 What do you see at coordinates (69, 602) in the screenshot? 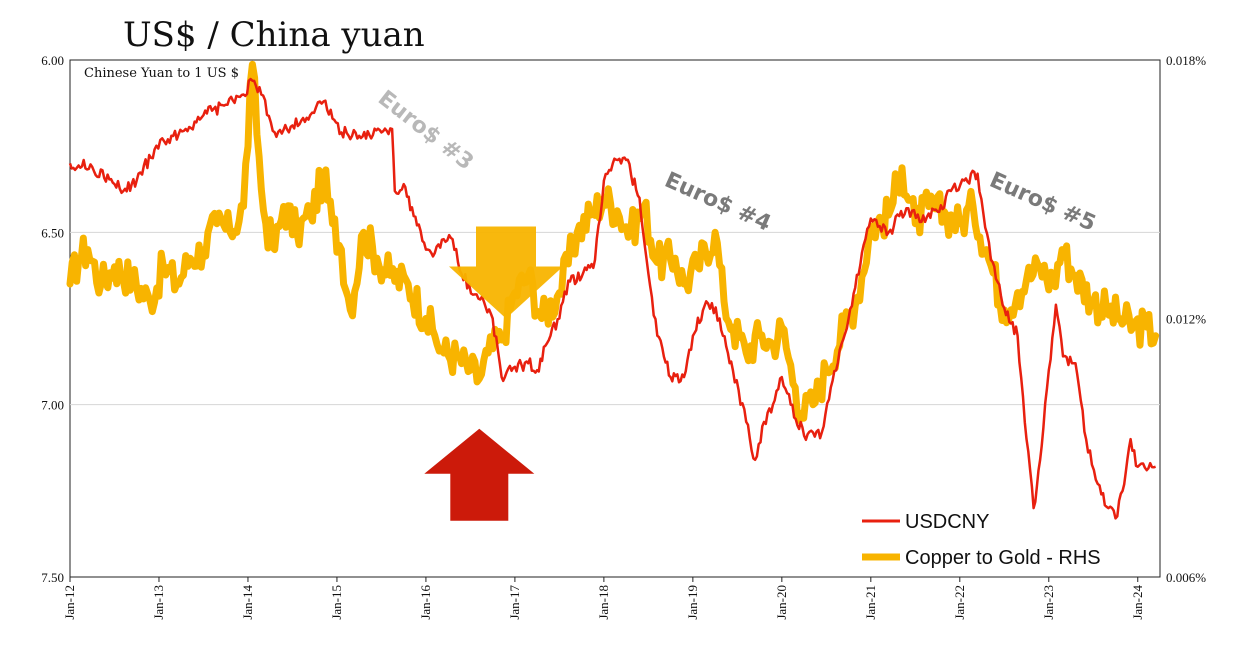
I see `x-tick-label: Jan-12` at bounding box center [69, 602].